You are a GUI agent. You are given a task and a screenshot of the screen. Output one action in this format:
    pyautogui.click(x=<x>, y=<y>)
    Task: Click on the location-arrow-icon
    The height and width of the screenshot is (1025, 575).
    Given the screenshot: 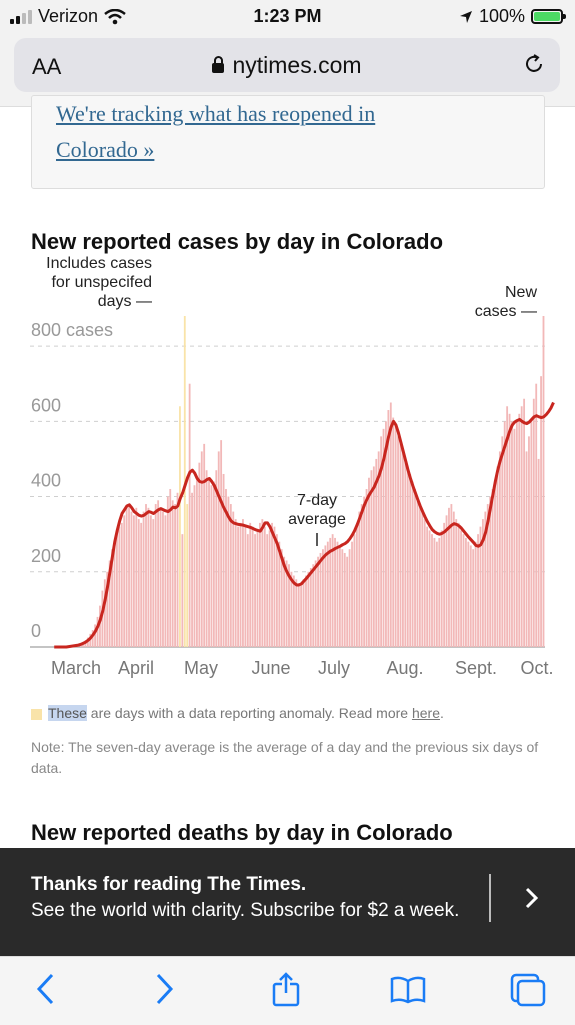 What is the action you would take?
    pyautogui.click(x=465, y=16)
    